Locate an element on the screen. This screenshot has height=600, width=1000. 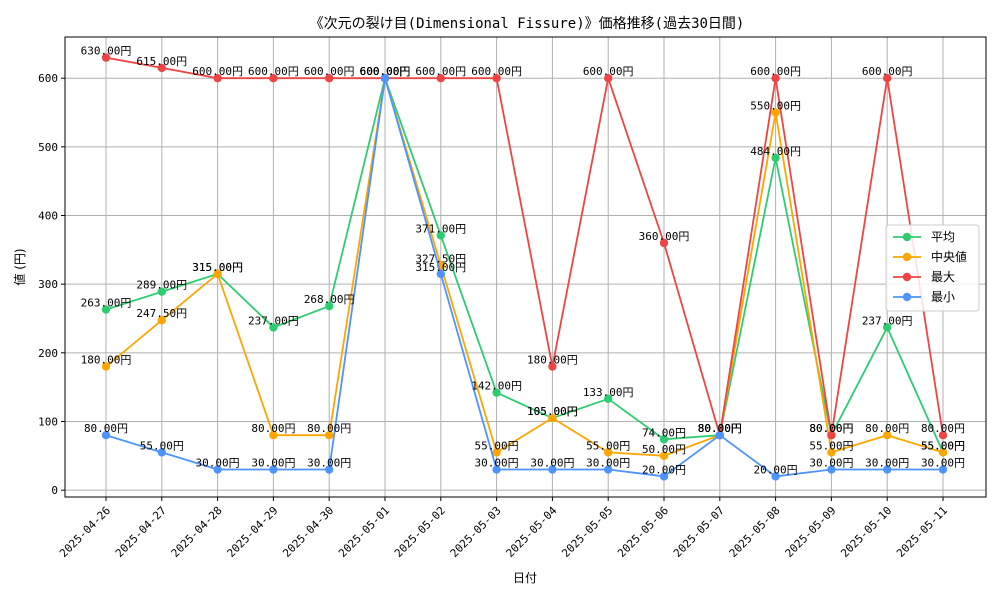
x-tick-label: 2025-04-29 is located at coordinates (252, 532).